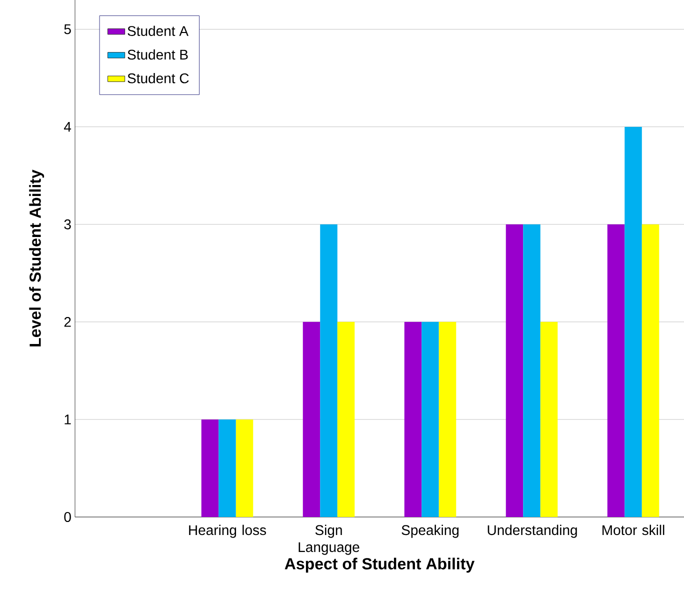 The image size is (684, 603). What do you see at coordinates (67, 419) in the screenshot?
I see `y-tick-label: 1` at bounding box center [67, 419].